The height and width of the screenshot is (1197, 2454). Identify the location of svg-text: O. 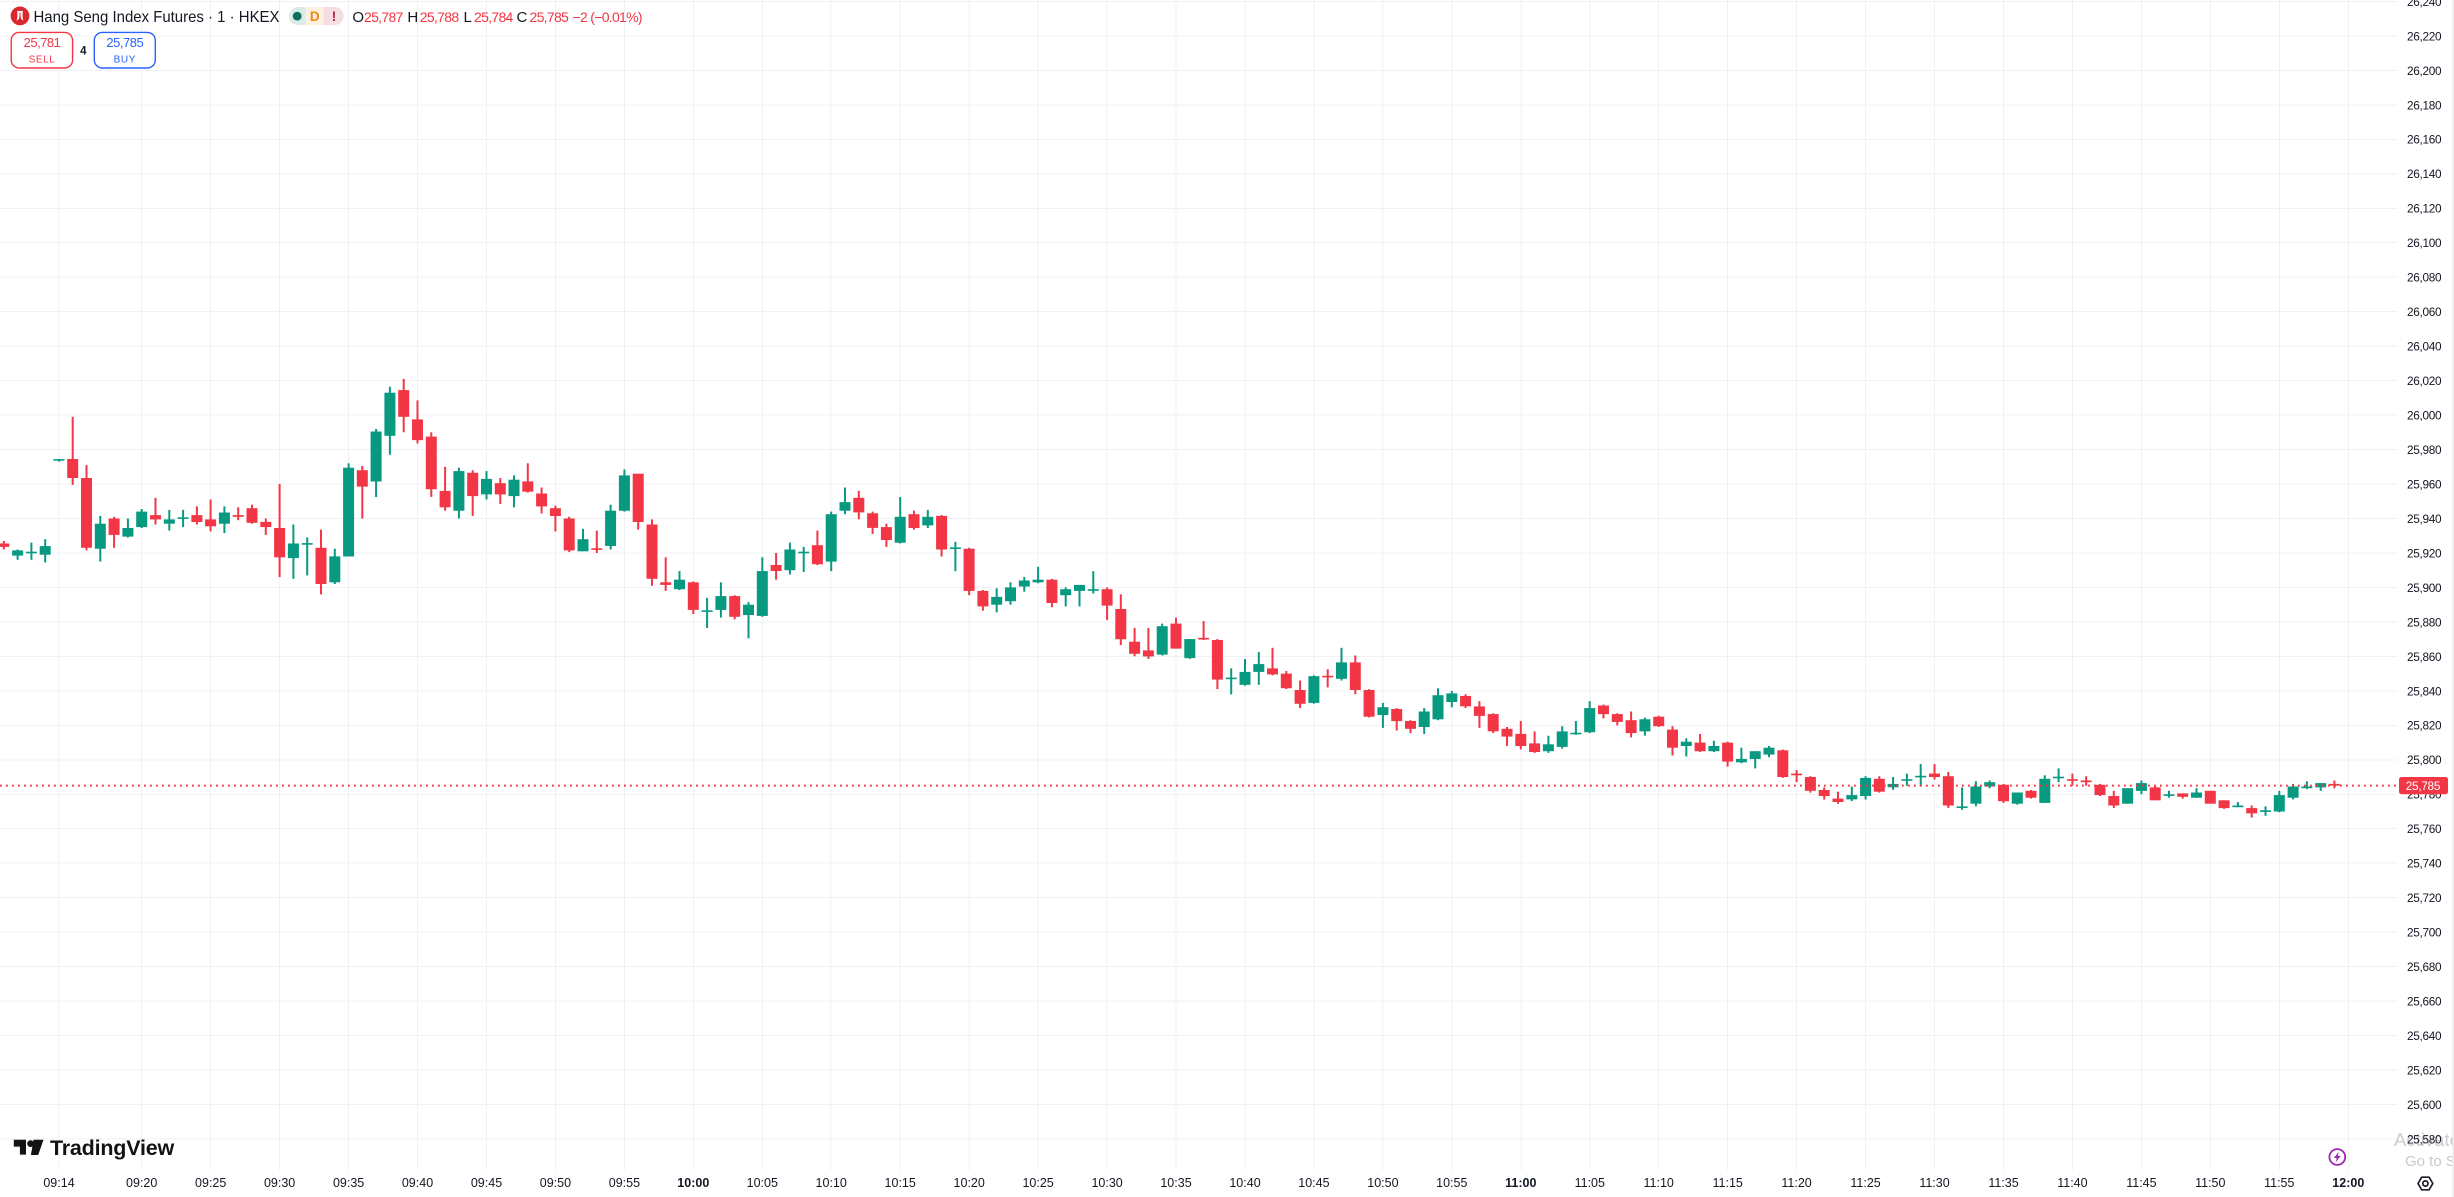
(358, 17).